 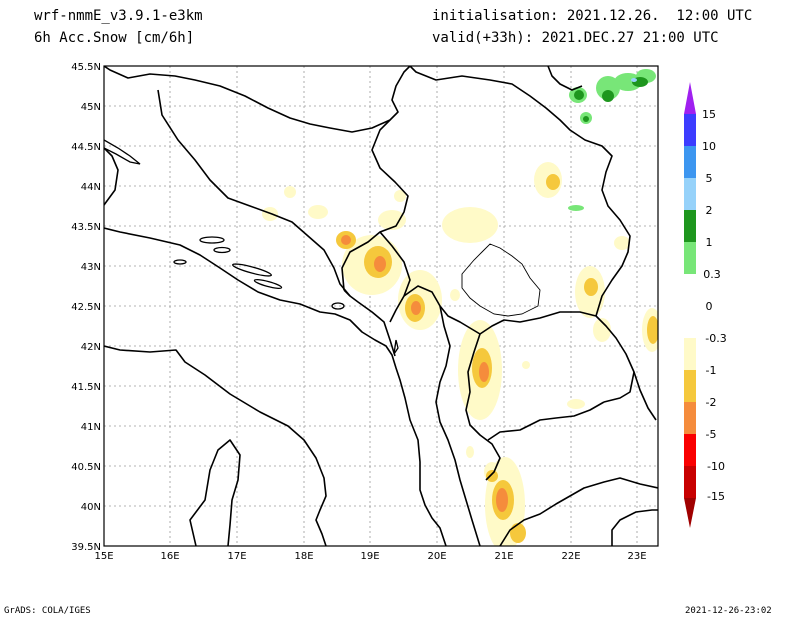 What do you see at coordinates (709, 306) in the screenshot?
I see `colorbar-label: 0` at bounding box center [709, 306].